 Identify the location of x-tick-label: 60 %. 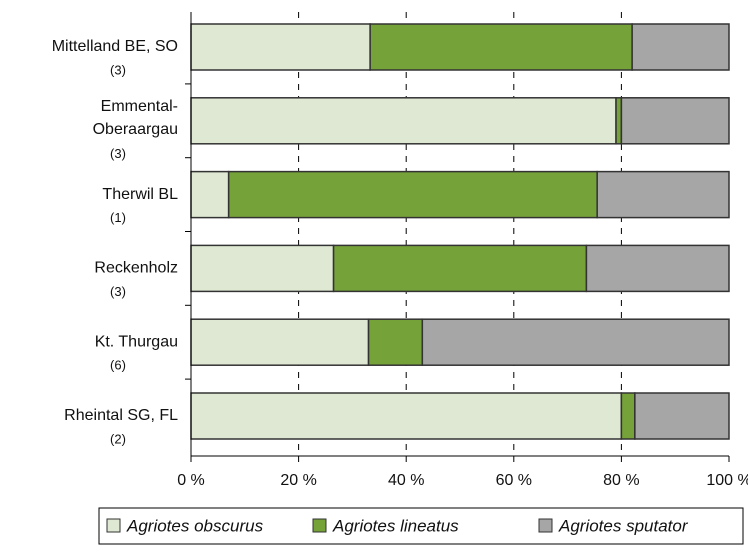
(514, 480).